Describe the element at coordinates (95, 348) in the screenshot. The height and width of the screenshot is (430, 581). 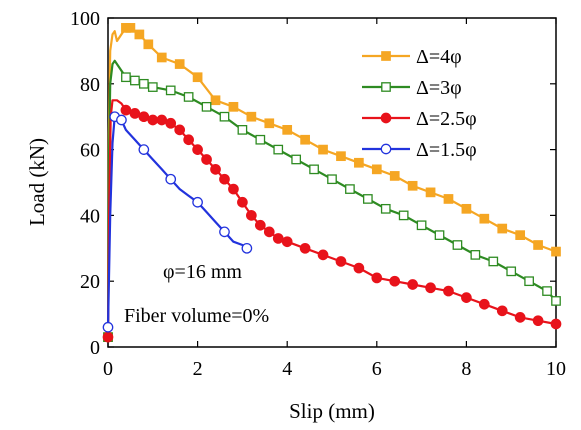
I see `y-tick-label: 0` at that location.